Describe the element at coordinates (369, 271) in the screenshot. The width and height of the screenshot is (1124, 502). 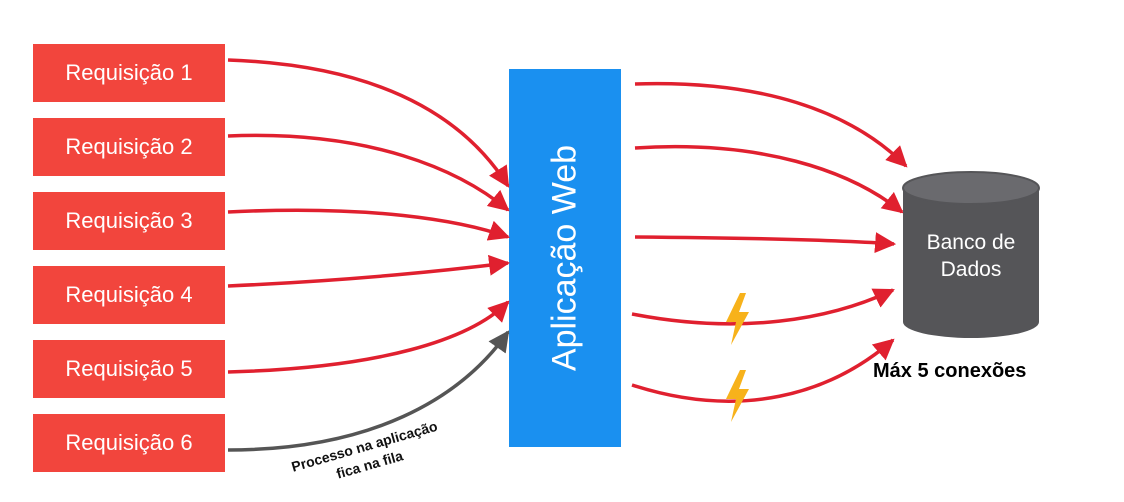
I see `arrow-request-4-to-app` at that location.